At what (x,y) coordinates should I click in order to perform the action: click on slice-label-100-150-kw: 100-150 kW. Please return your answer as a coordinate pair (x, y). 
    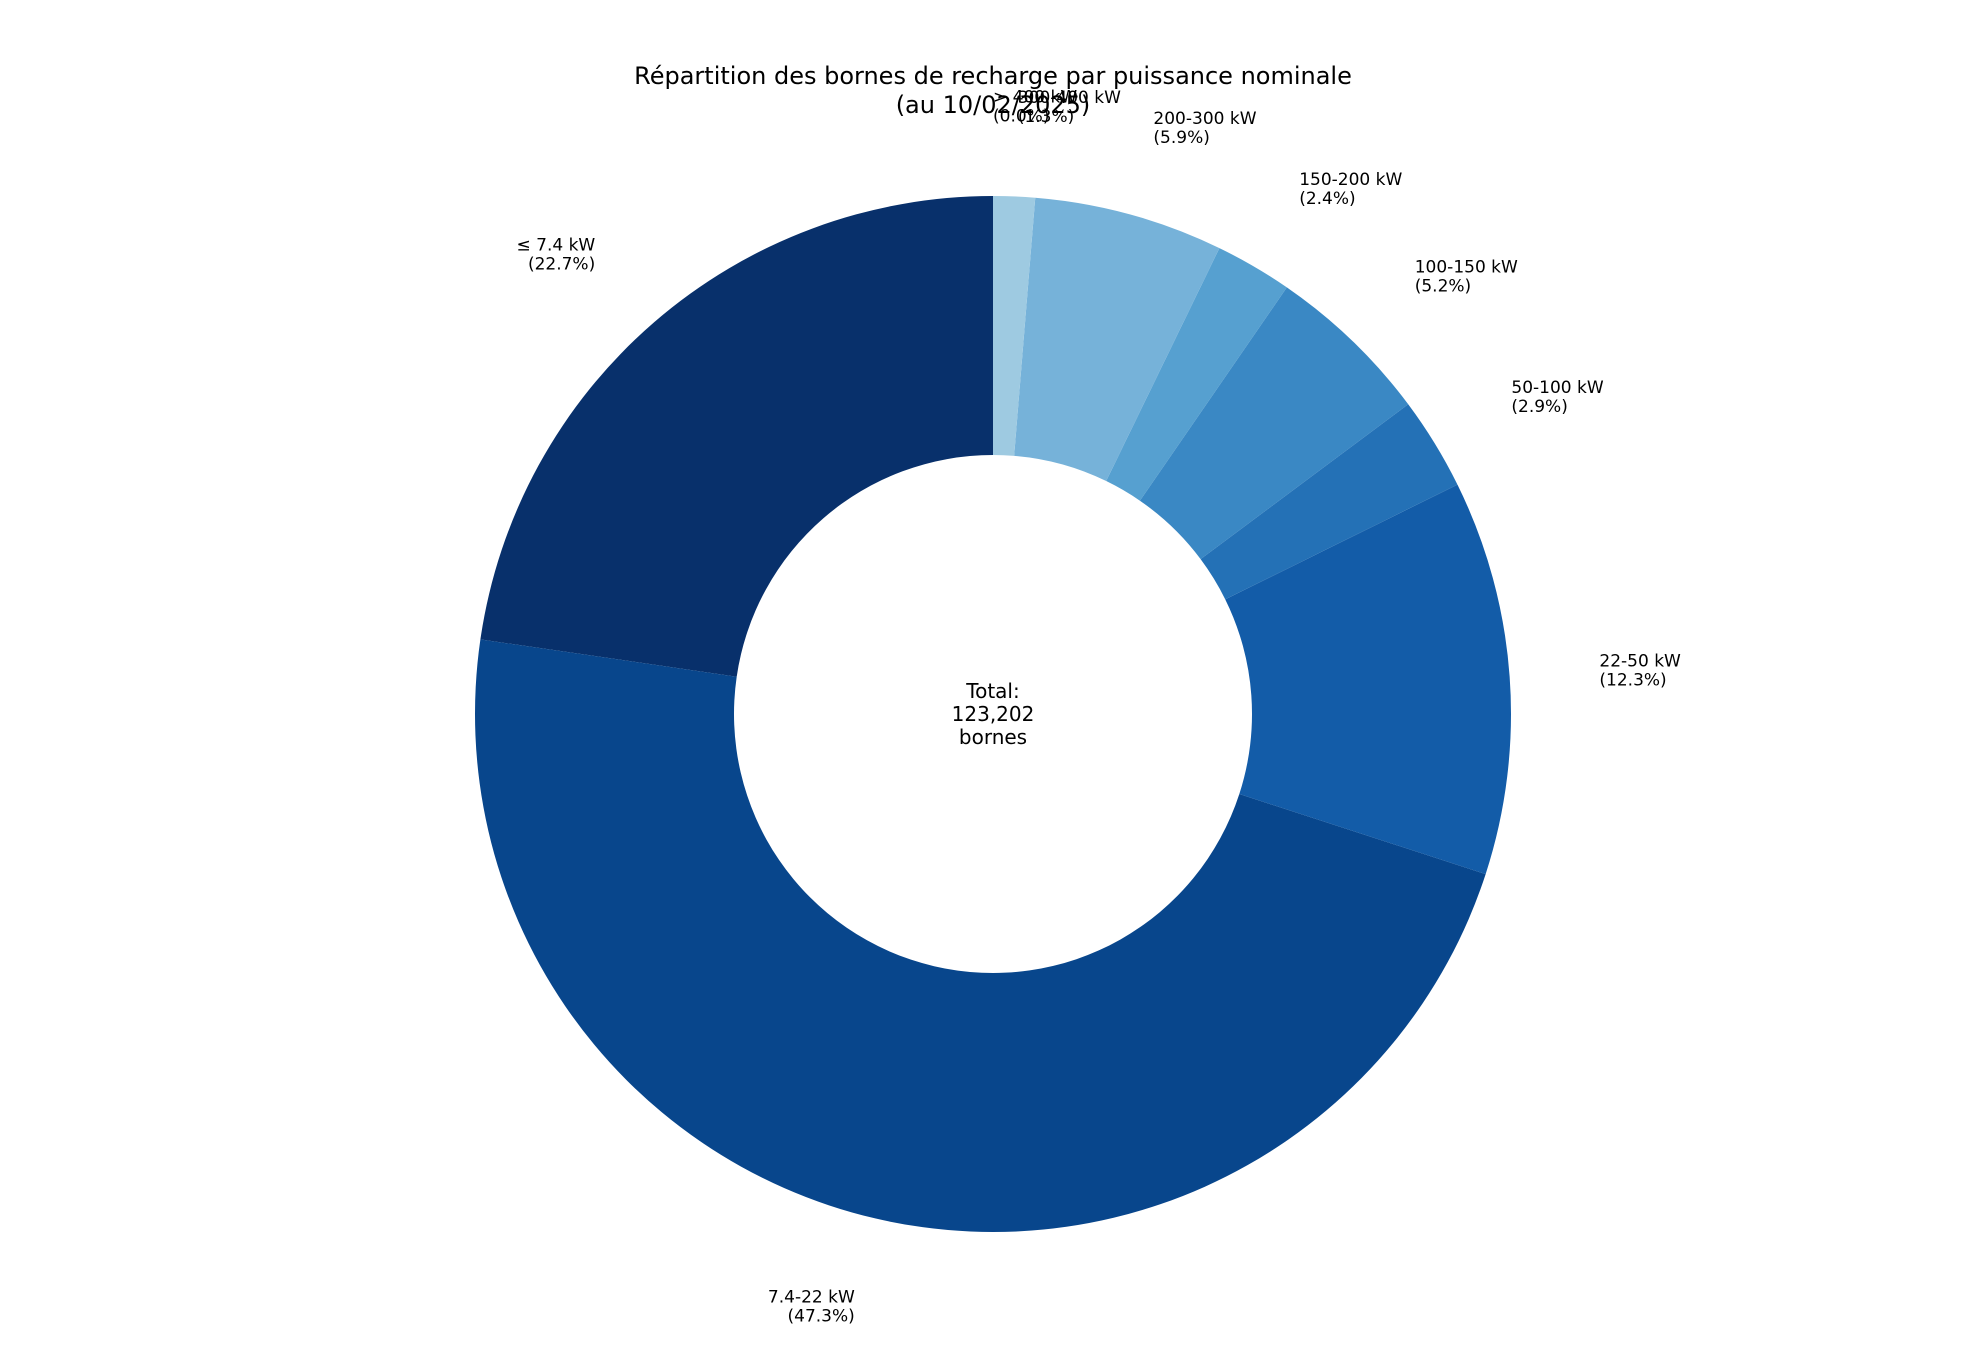
    Looking at the image, I should click on (1466, 268).